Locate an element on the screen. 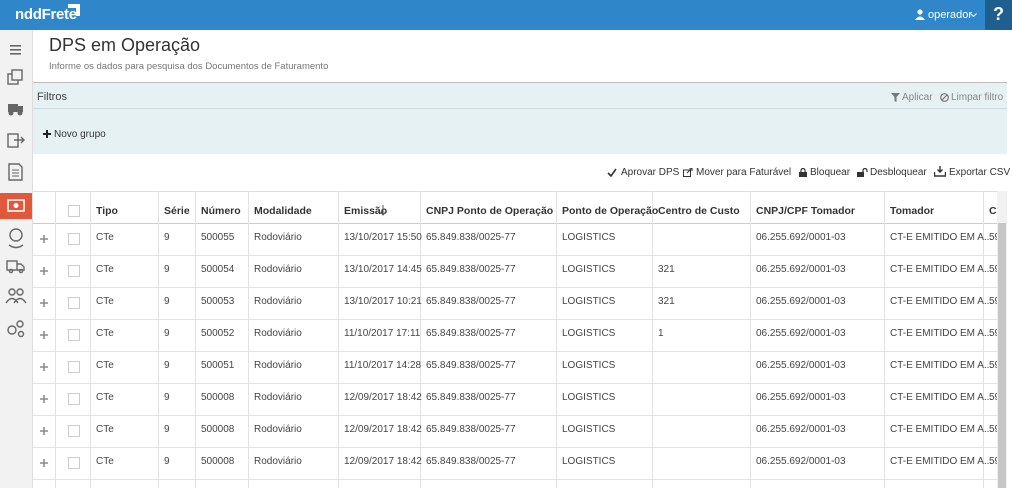 This screenshot has height=488, width=1012. column-header: Tomador is located at coordinates (912, 211).